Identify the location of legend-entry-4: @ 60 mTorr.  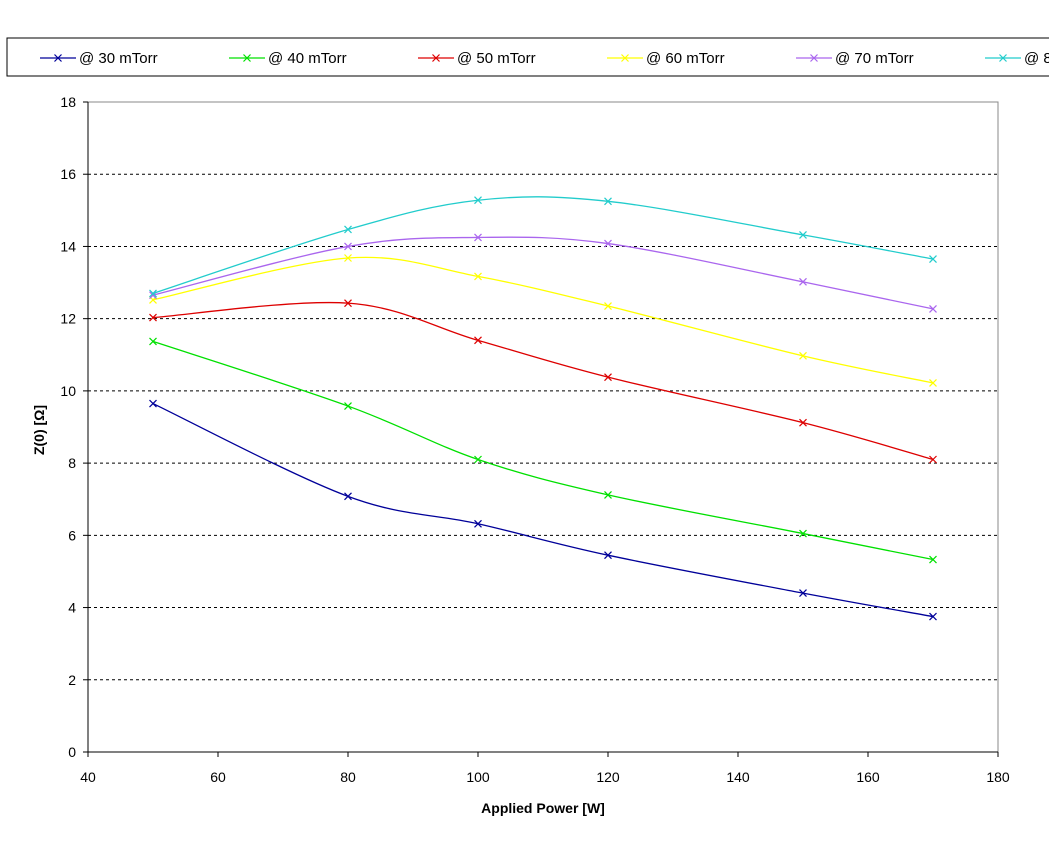
(666, 58).